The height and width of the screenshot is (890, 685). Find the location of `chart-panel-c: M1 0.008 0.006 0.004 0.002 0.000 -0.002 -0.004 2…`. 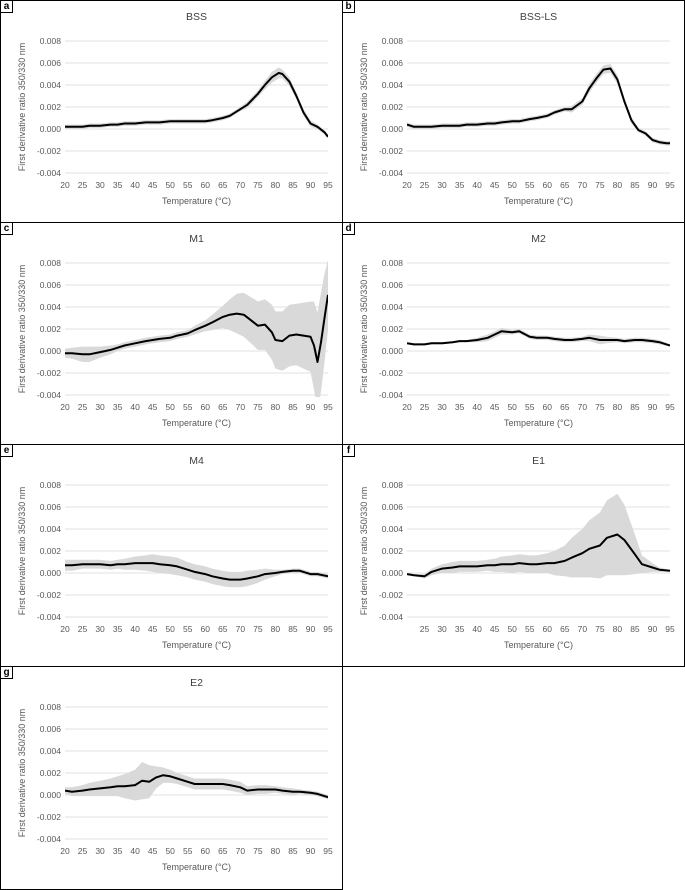

chart-panel-c: M1 0.008 0.006 0.004 0.002 0.000 -0.002 -0.004 2… is located at coordinates (171, 333).